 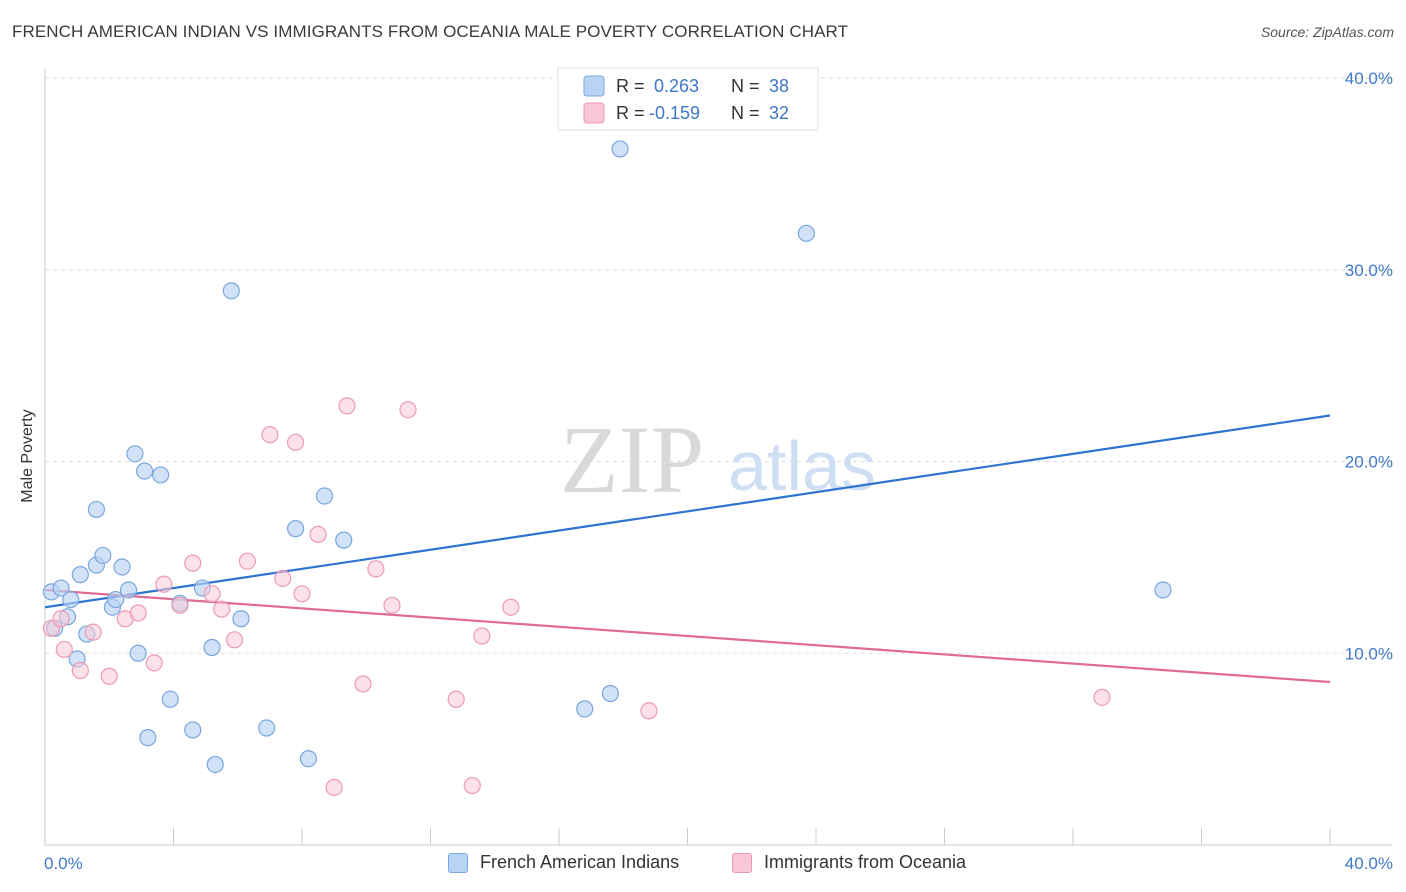 I want to click on watermark: ZIP atlas, so click(x=718, y=459).